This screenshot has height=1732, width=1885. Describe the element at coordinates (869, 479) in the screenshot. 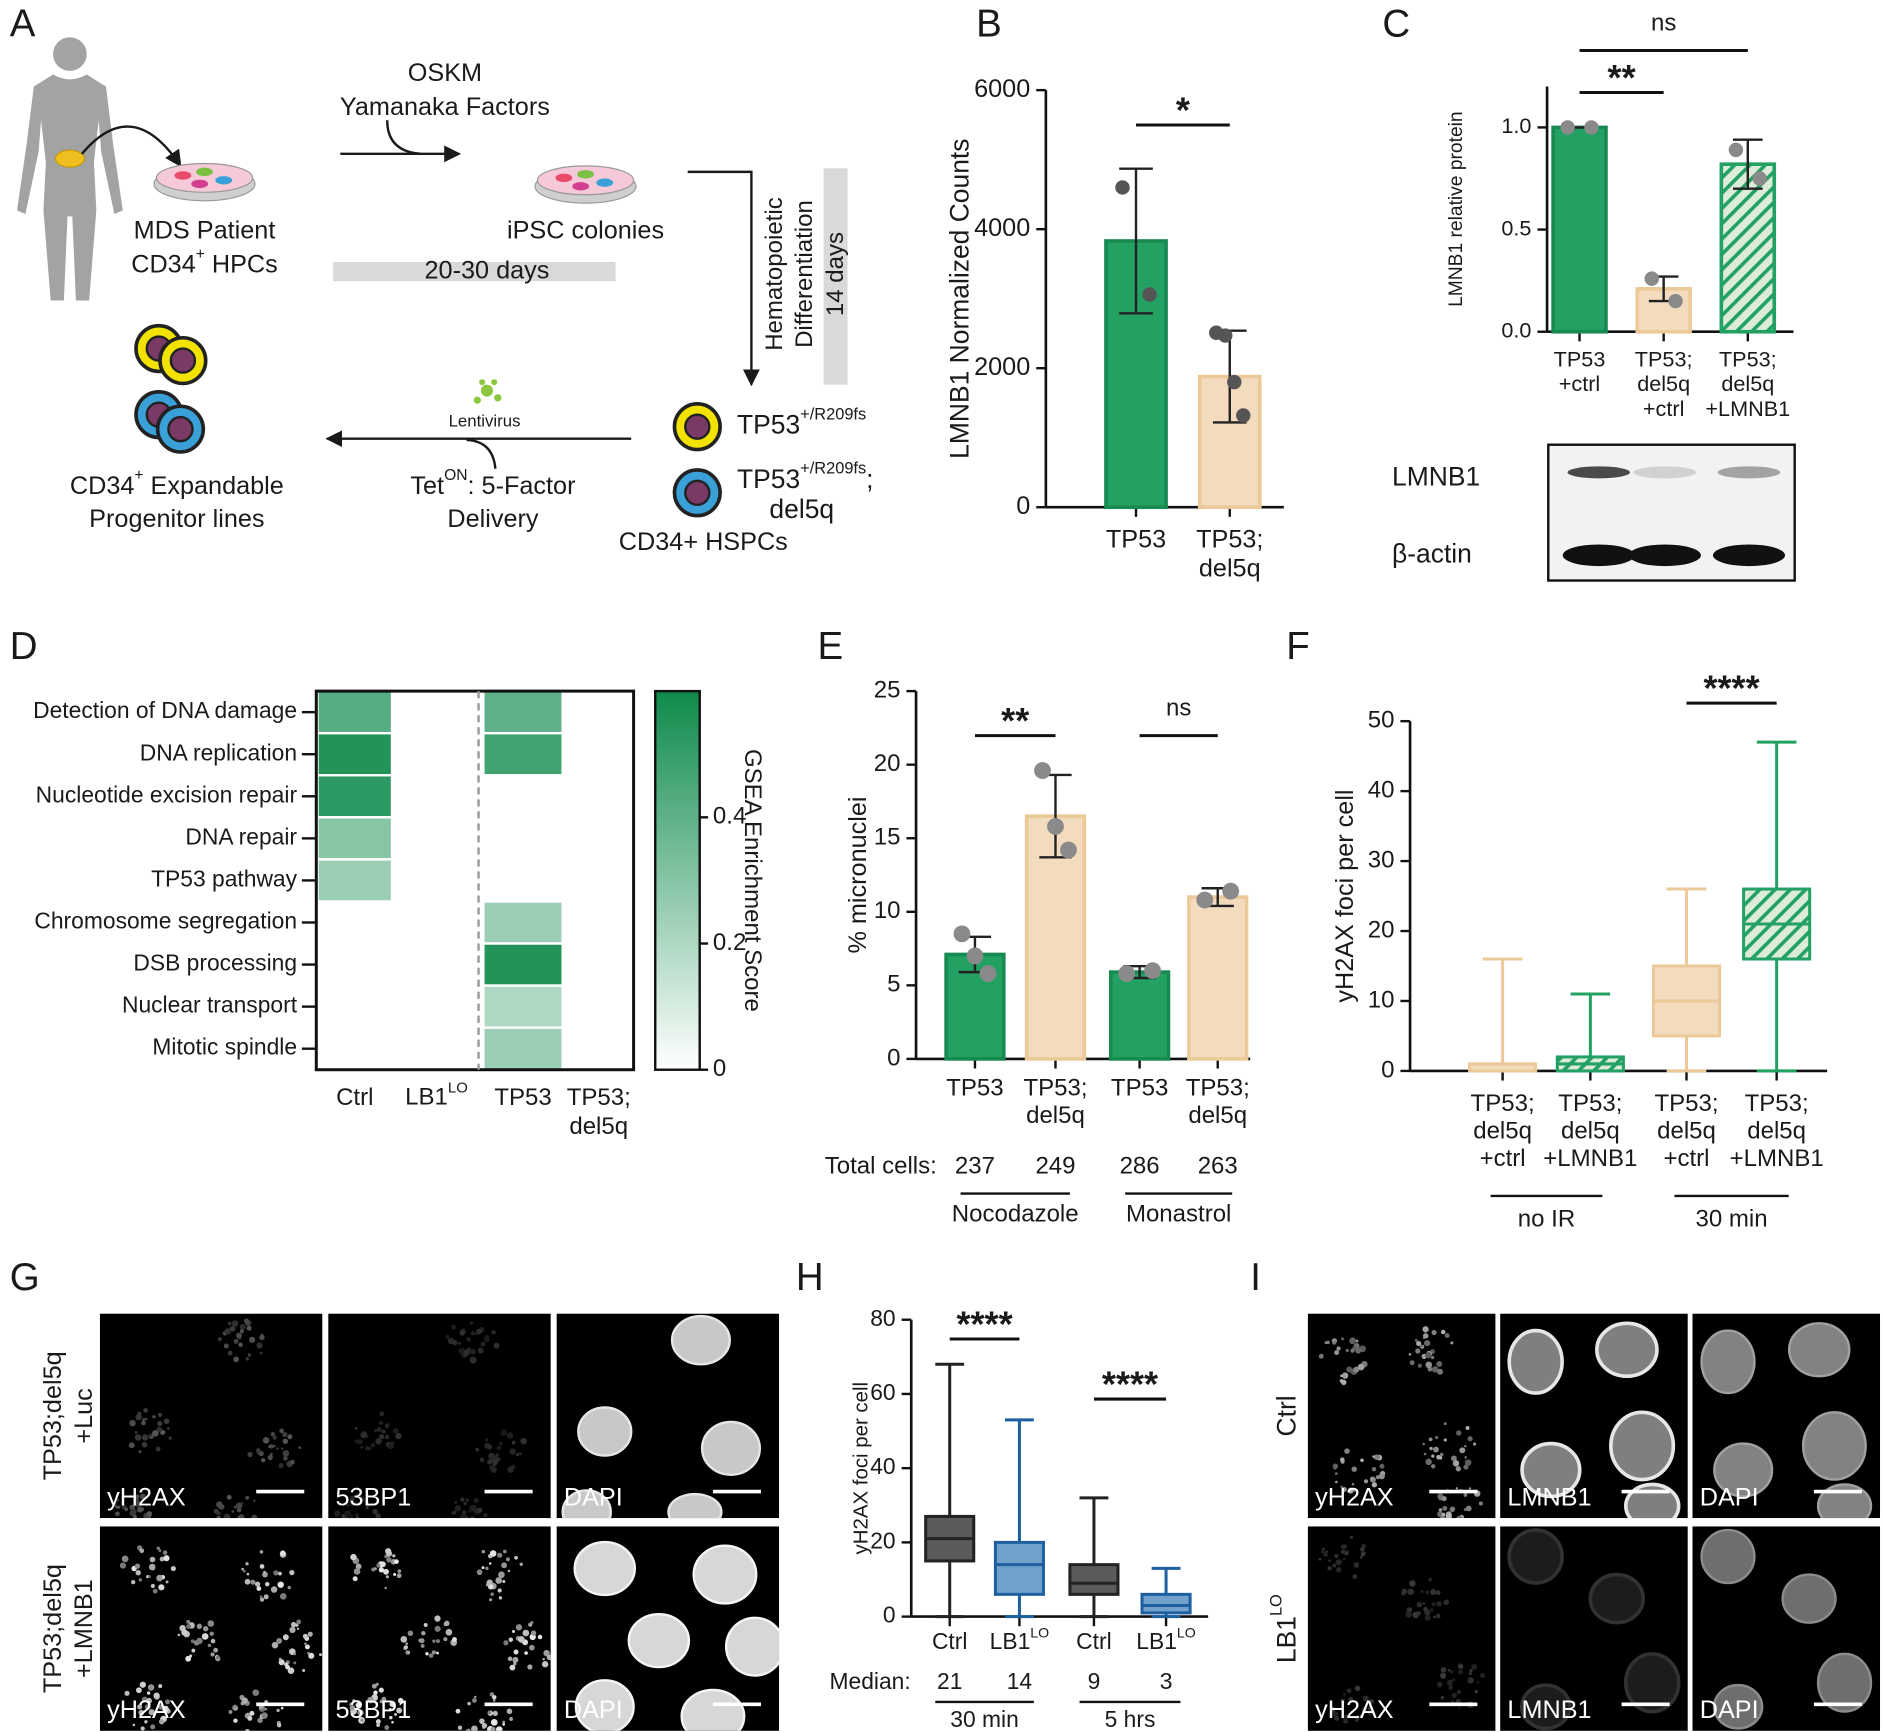

I see `label-part: ;` at that location.